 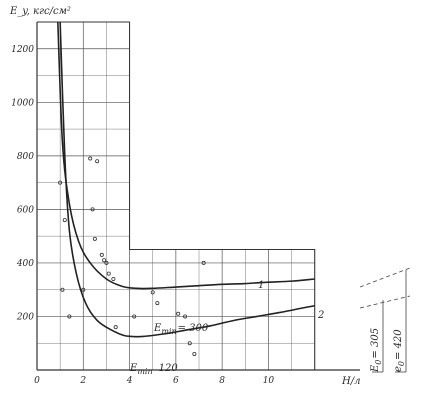 I want to click on asymptote-line-upper, so click(x=385, y=277).